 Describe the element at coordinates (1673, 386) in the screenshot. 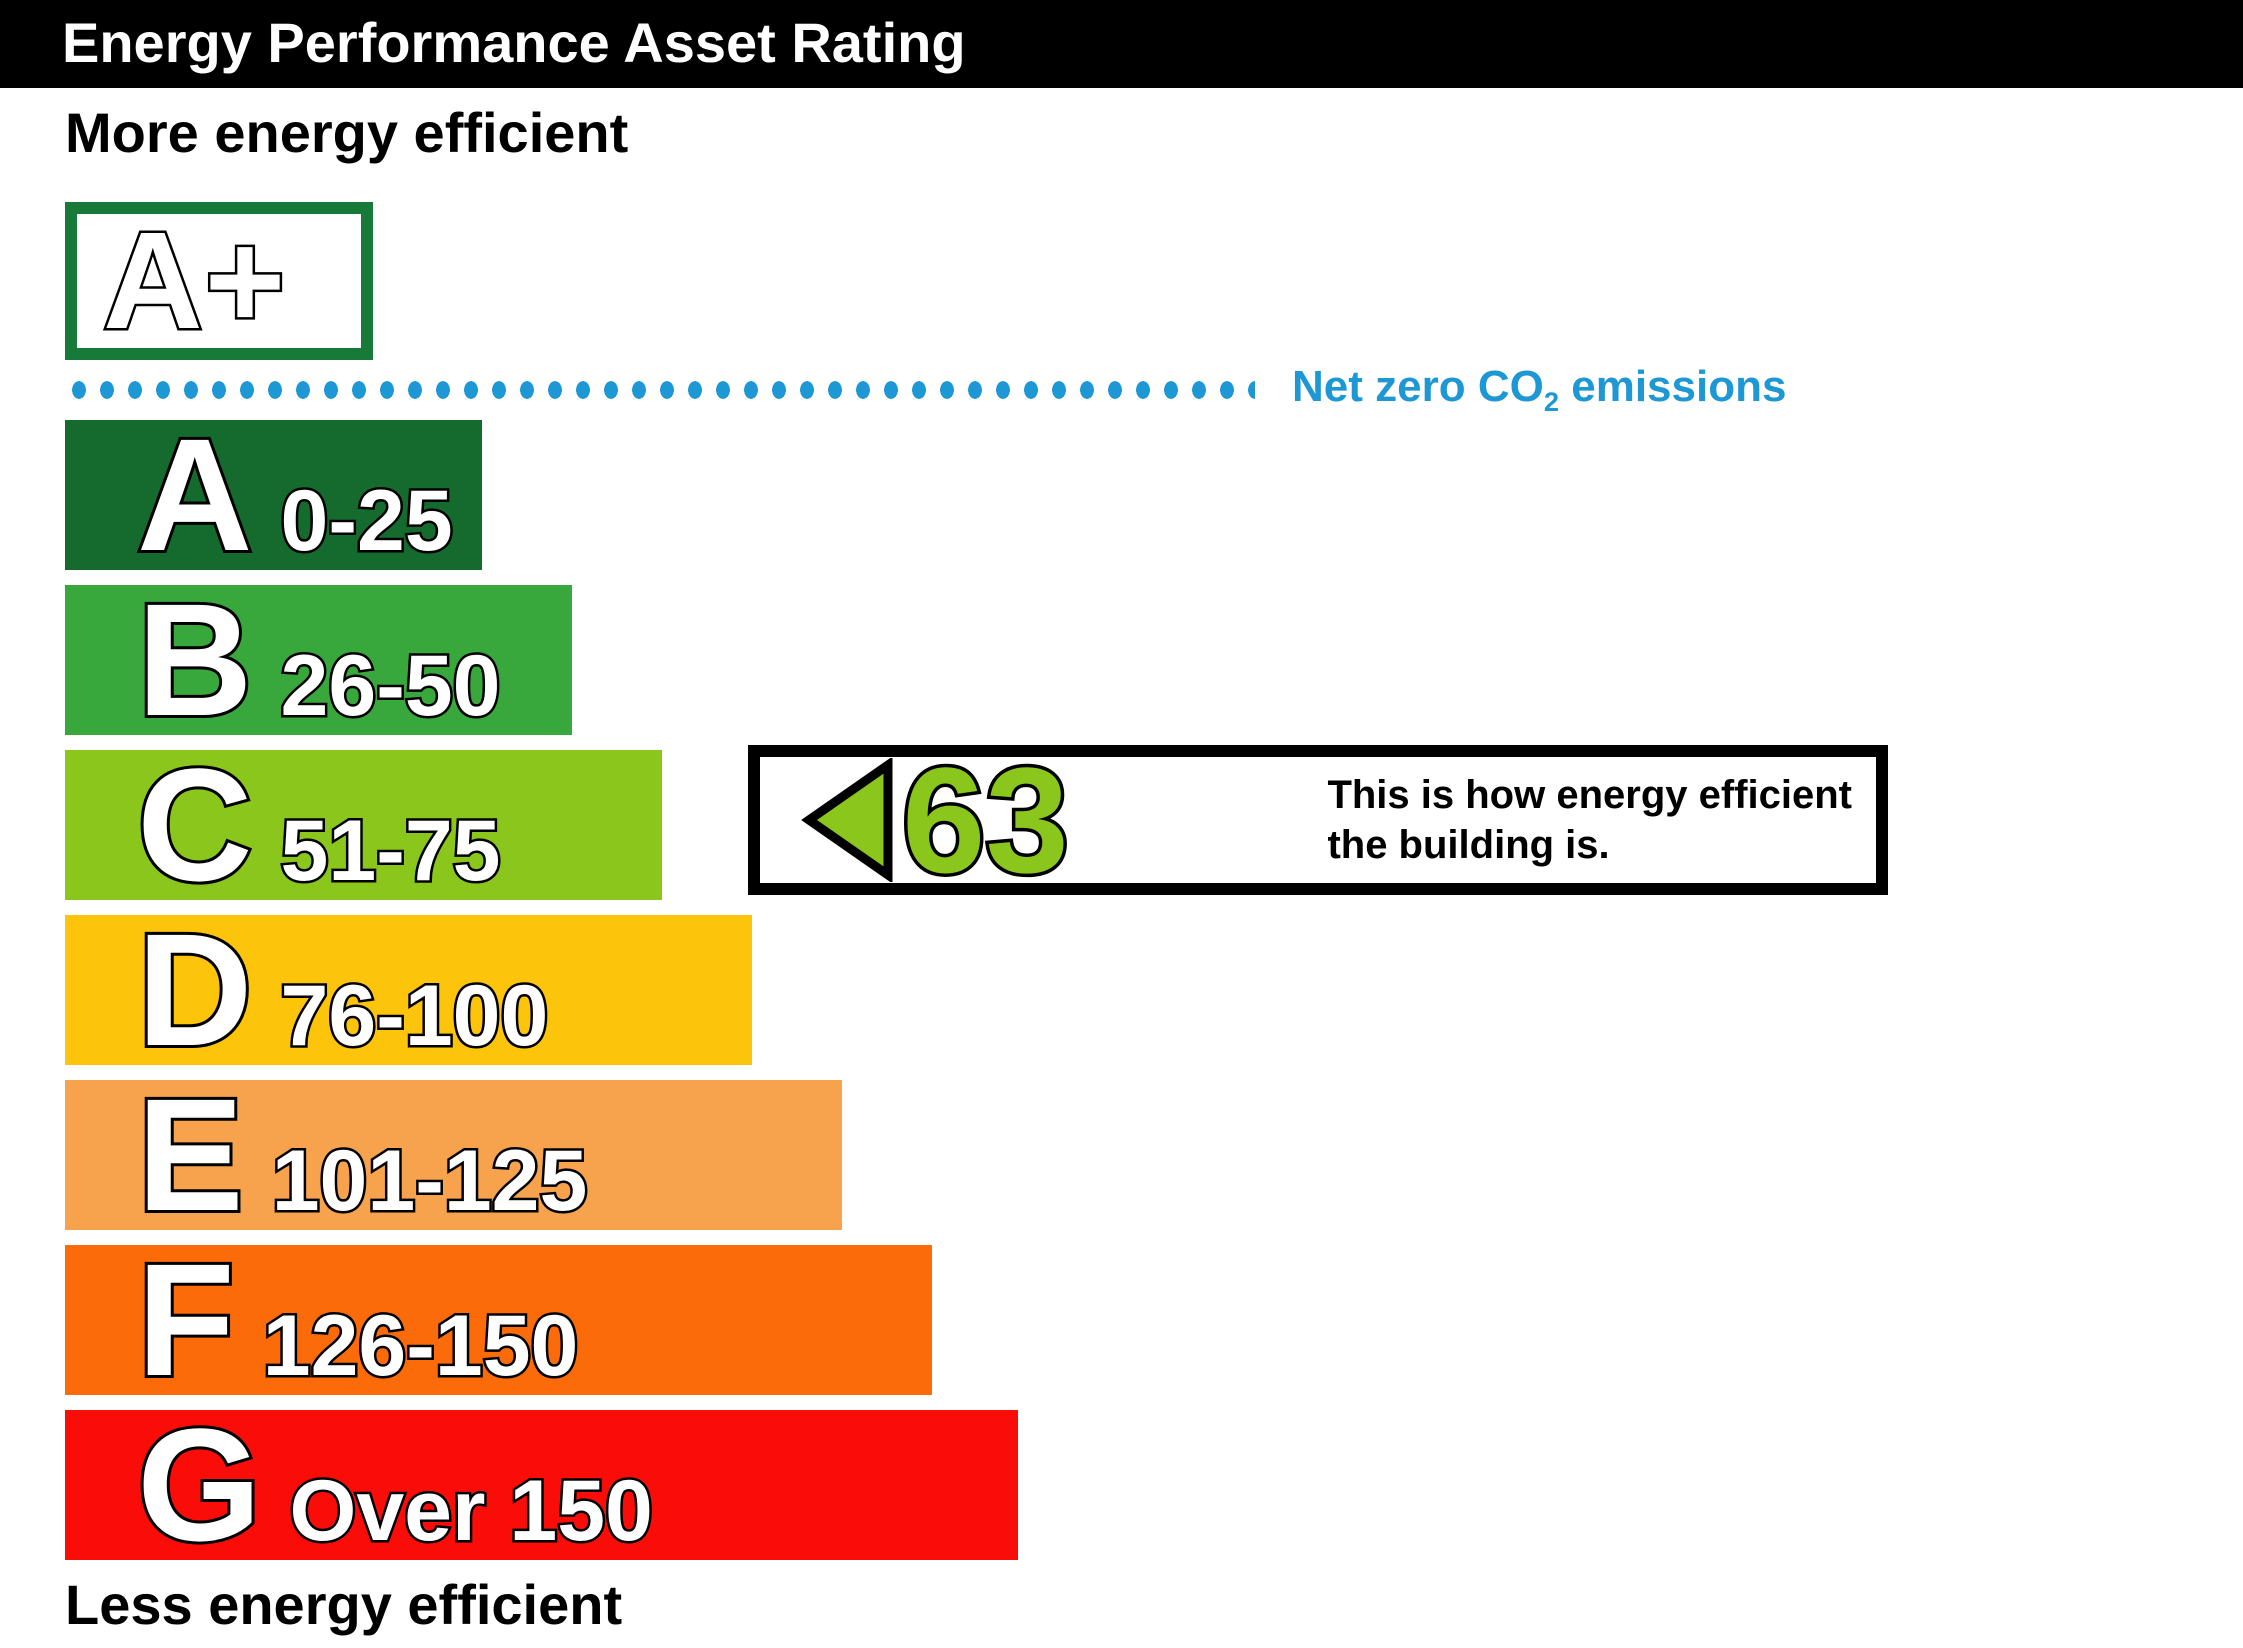

I see `net-zero-text-tail: emissions` at that location.